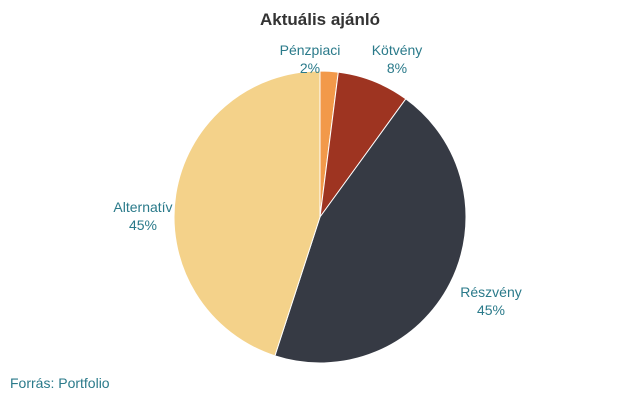 The height and width of the screenshot is (403, 640). What do you see at coordinates (310, 50) in the screenshot?
I see `slice-label: Pénzpiaci` at bounding box center [310, 50].